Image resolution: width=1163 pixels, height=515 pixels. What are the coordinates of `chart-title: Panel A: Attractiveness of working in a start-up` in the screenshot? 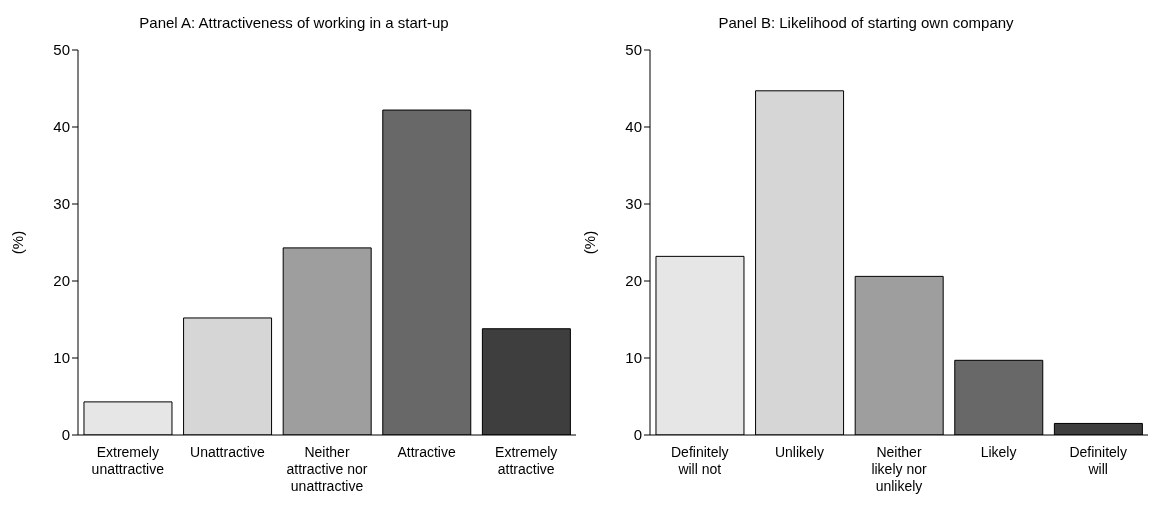 It's located at (294, 23).